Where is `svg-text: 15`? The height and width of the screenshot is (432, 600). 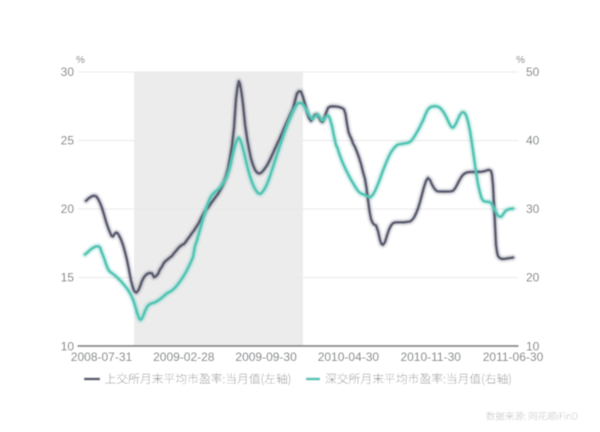 svg-text: 15 is located at coordinates (68, 278).